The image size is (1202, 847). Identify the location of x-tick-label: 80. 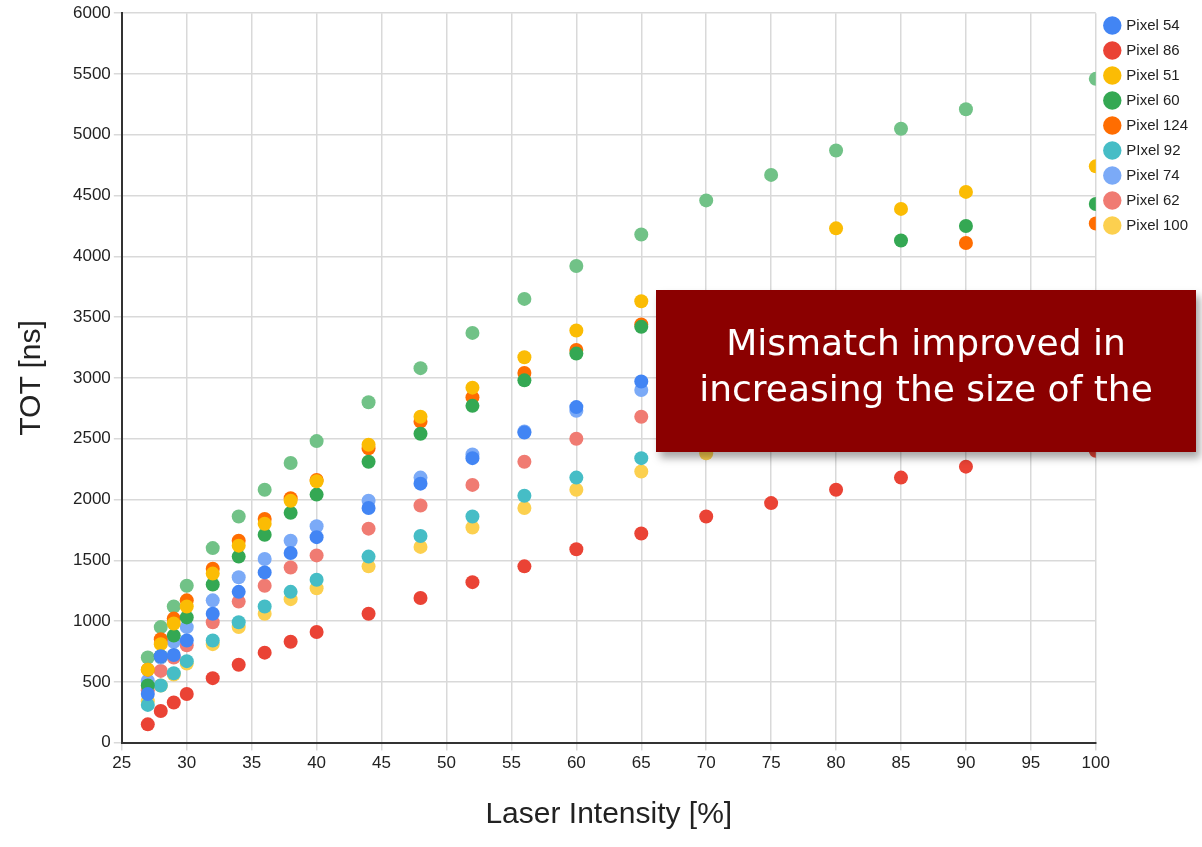
(836, 763).